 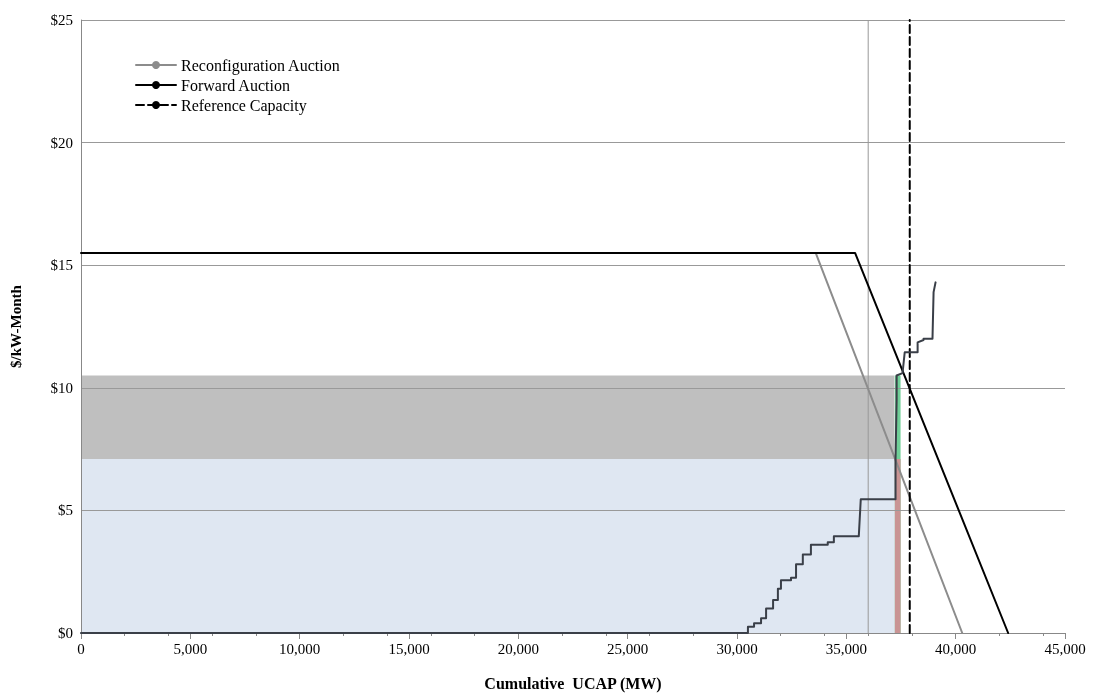 What do you see at coordinates (300, 648) in the screenshot?
I see `x-tick-label: 10,000` at bounding box center [300, 648].